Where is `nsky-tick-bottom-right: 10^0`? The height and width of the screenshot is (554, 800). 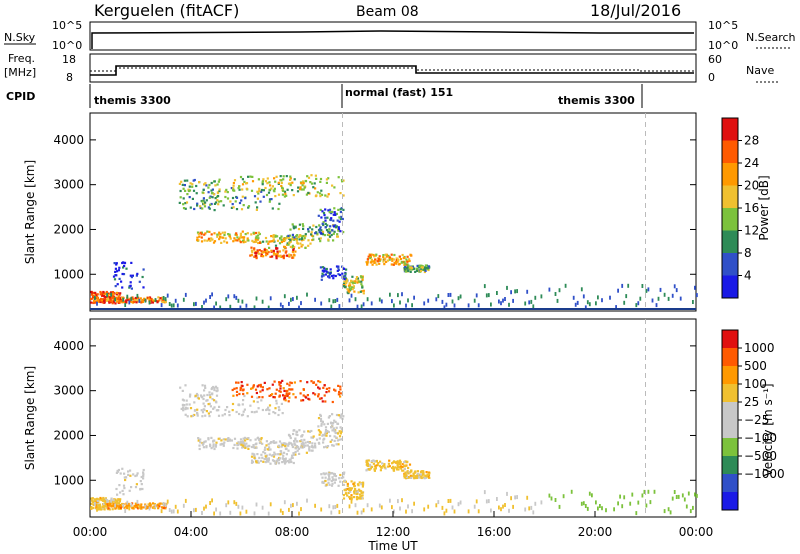 nsky-tick-bottom-right: 10^0 is located at coordinates (723, 45).